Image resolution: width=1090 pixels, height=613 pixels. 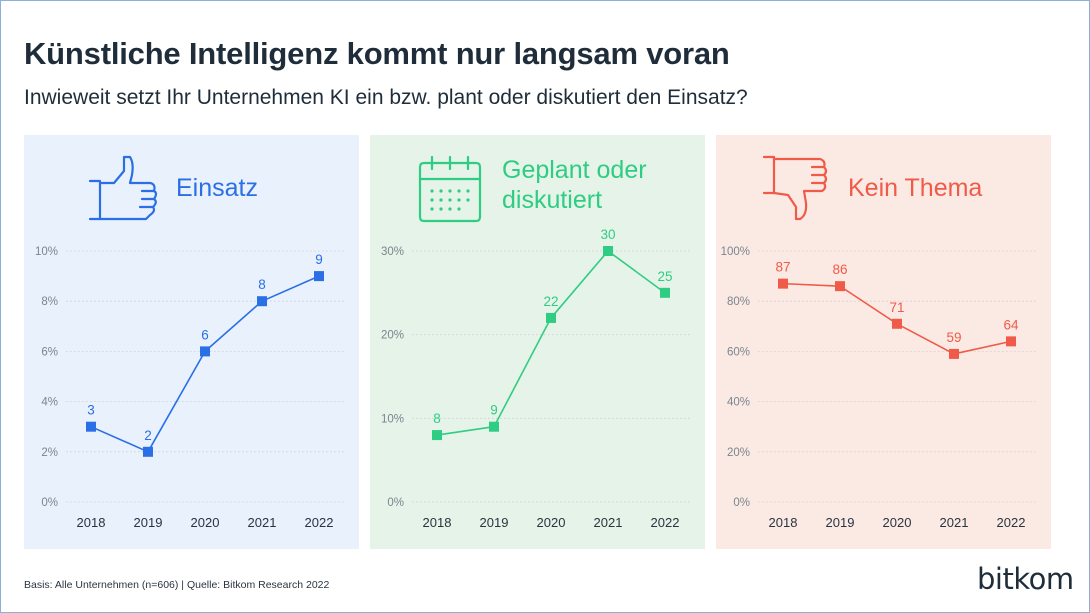 I want to click on panel-title-kein-thema: Kein Thema, so click(x=915, y=188).